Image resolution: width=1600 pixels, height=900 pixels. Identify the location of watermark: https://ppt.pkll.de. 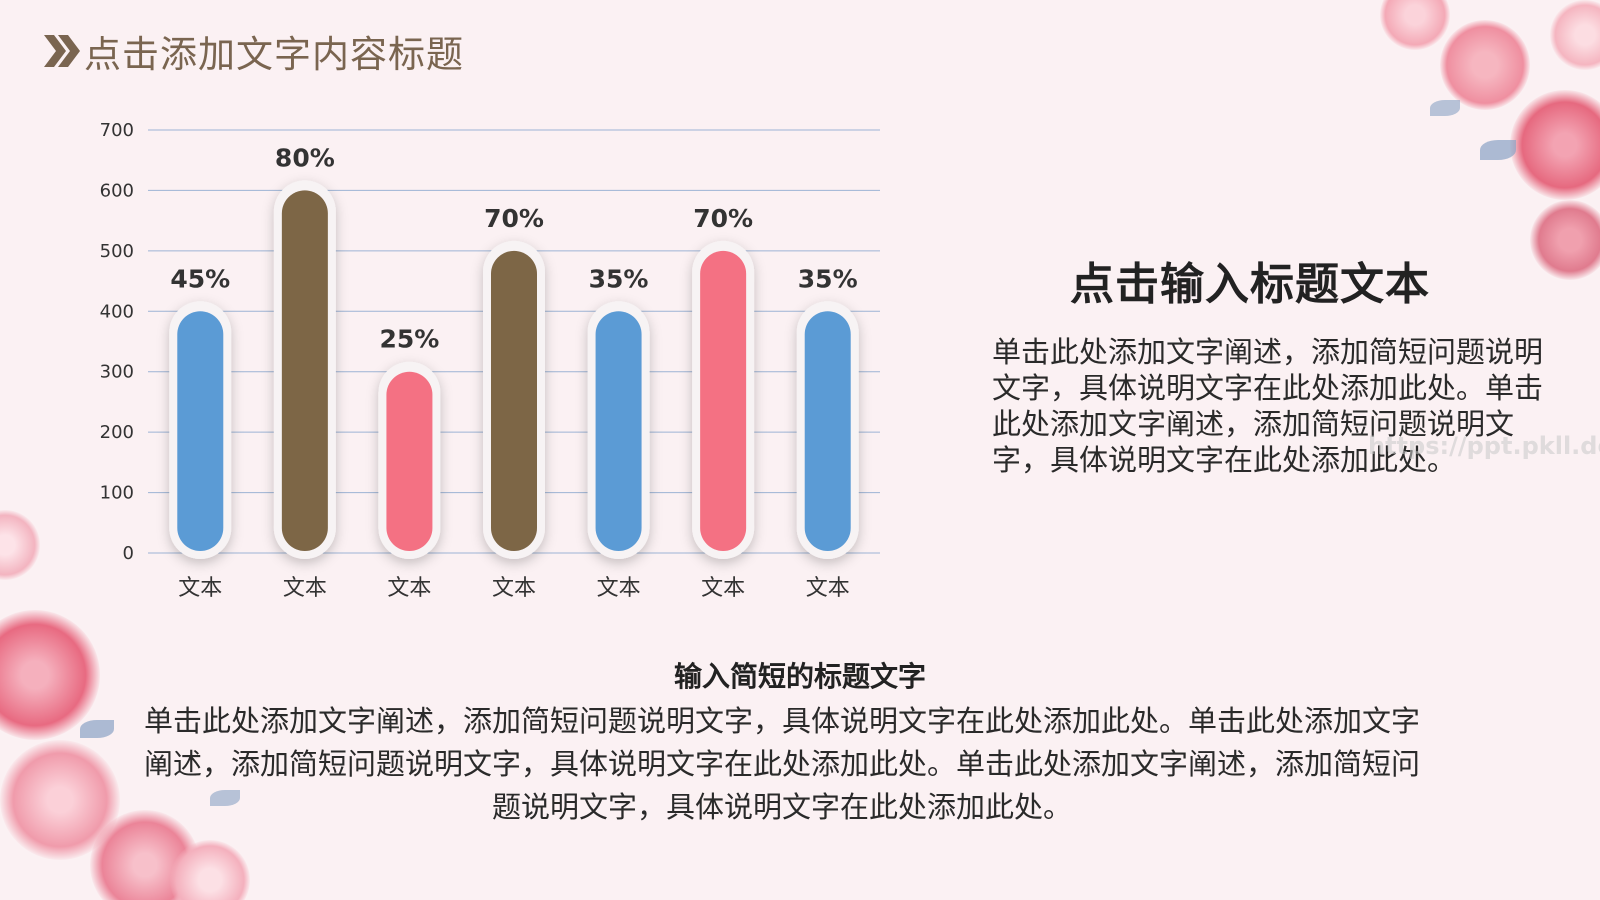
(1484, 446).